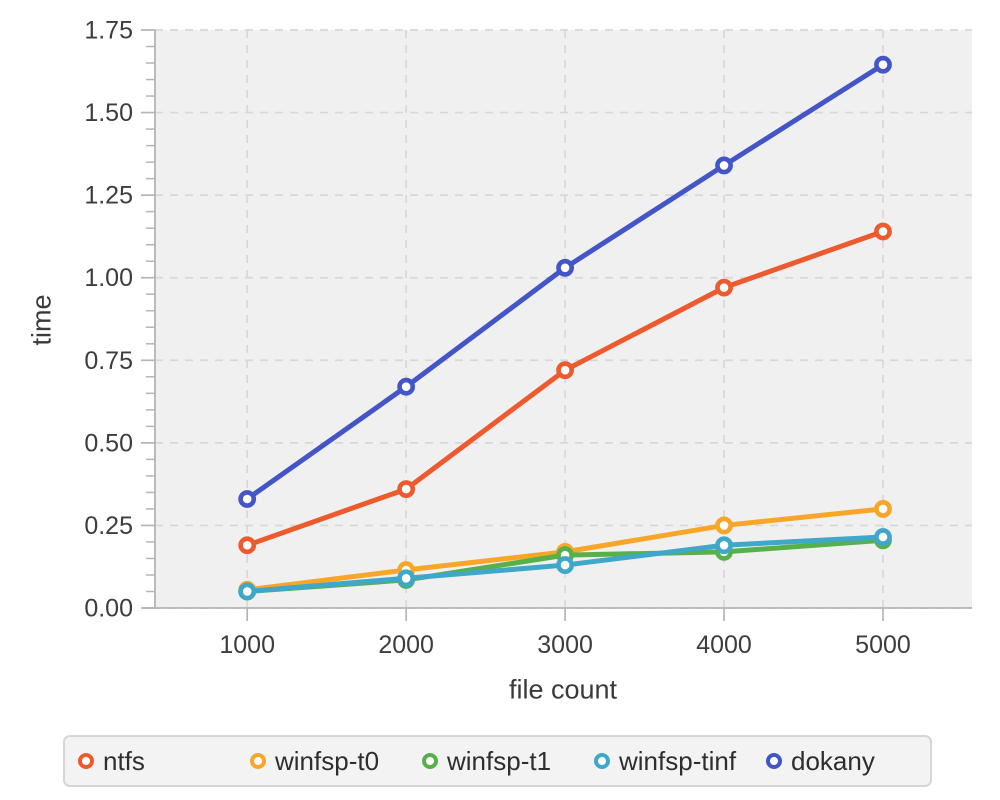 The height and width of the screenshot is (800, 1000). What do you see at coordinates (565, 645) in the screenshot?
I see `x-tick-label: 3000` at bounding box center [565, 645].